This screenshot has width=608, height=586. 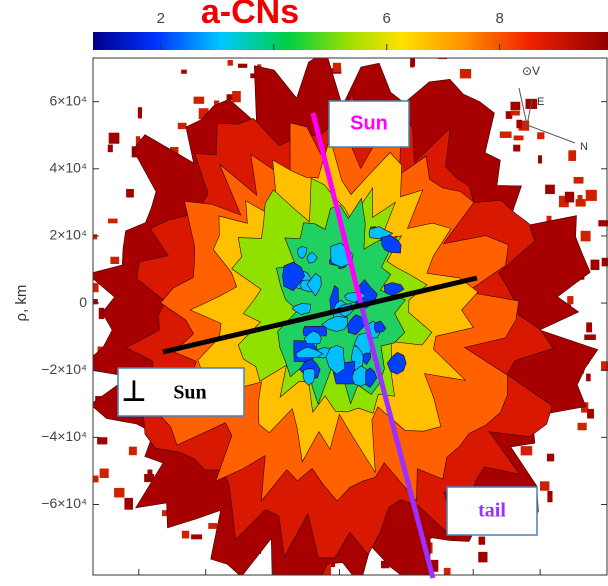 I want to click on compass-label: E, so click(x=540, y=102).